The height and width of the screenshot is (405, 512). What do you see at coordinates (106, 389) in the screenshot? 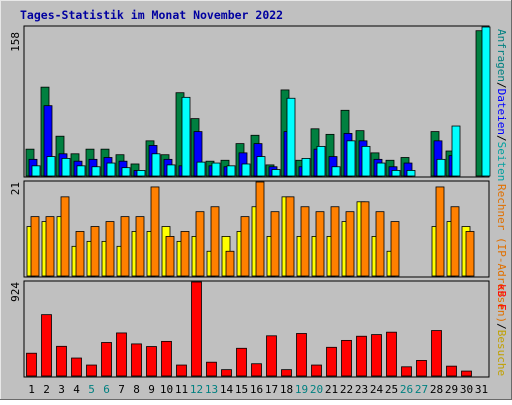
I see `x-tick-label-day-6: 6` at bounding box center [106, 389].